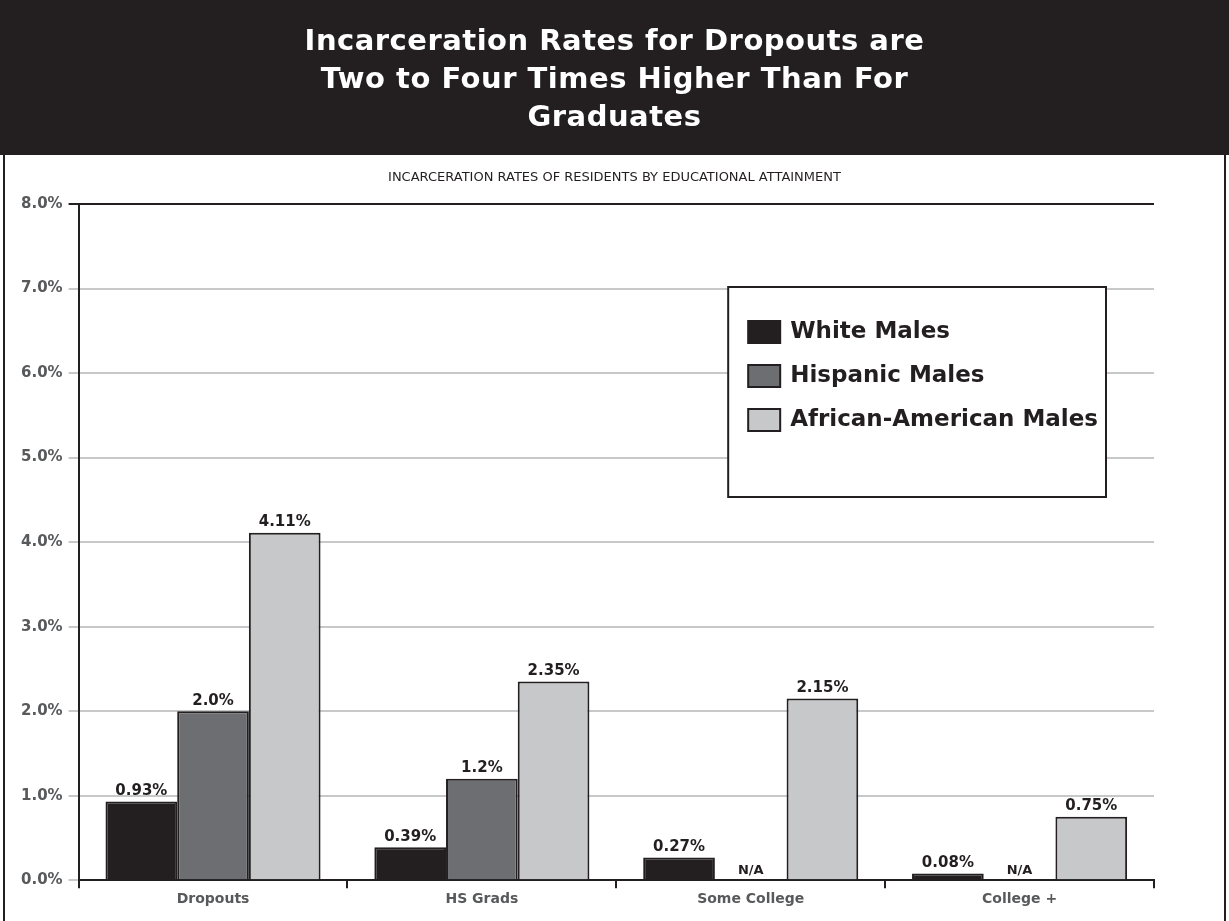 This screenshot has height=921, width=1229. I want to click on data-label: 0.93%, so click(141, 789).